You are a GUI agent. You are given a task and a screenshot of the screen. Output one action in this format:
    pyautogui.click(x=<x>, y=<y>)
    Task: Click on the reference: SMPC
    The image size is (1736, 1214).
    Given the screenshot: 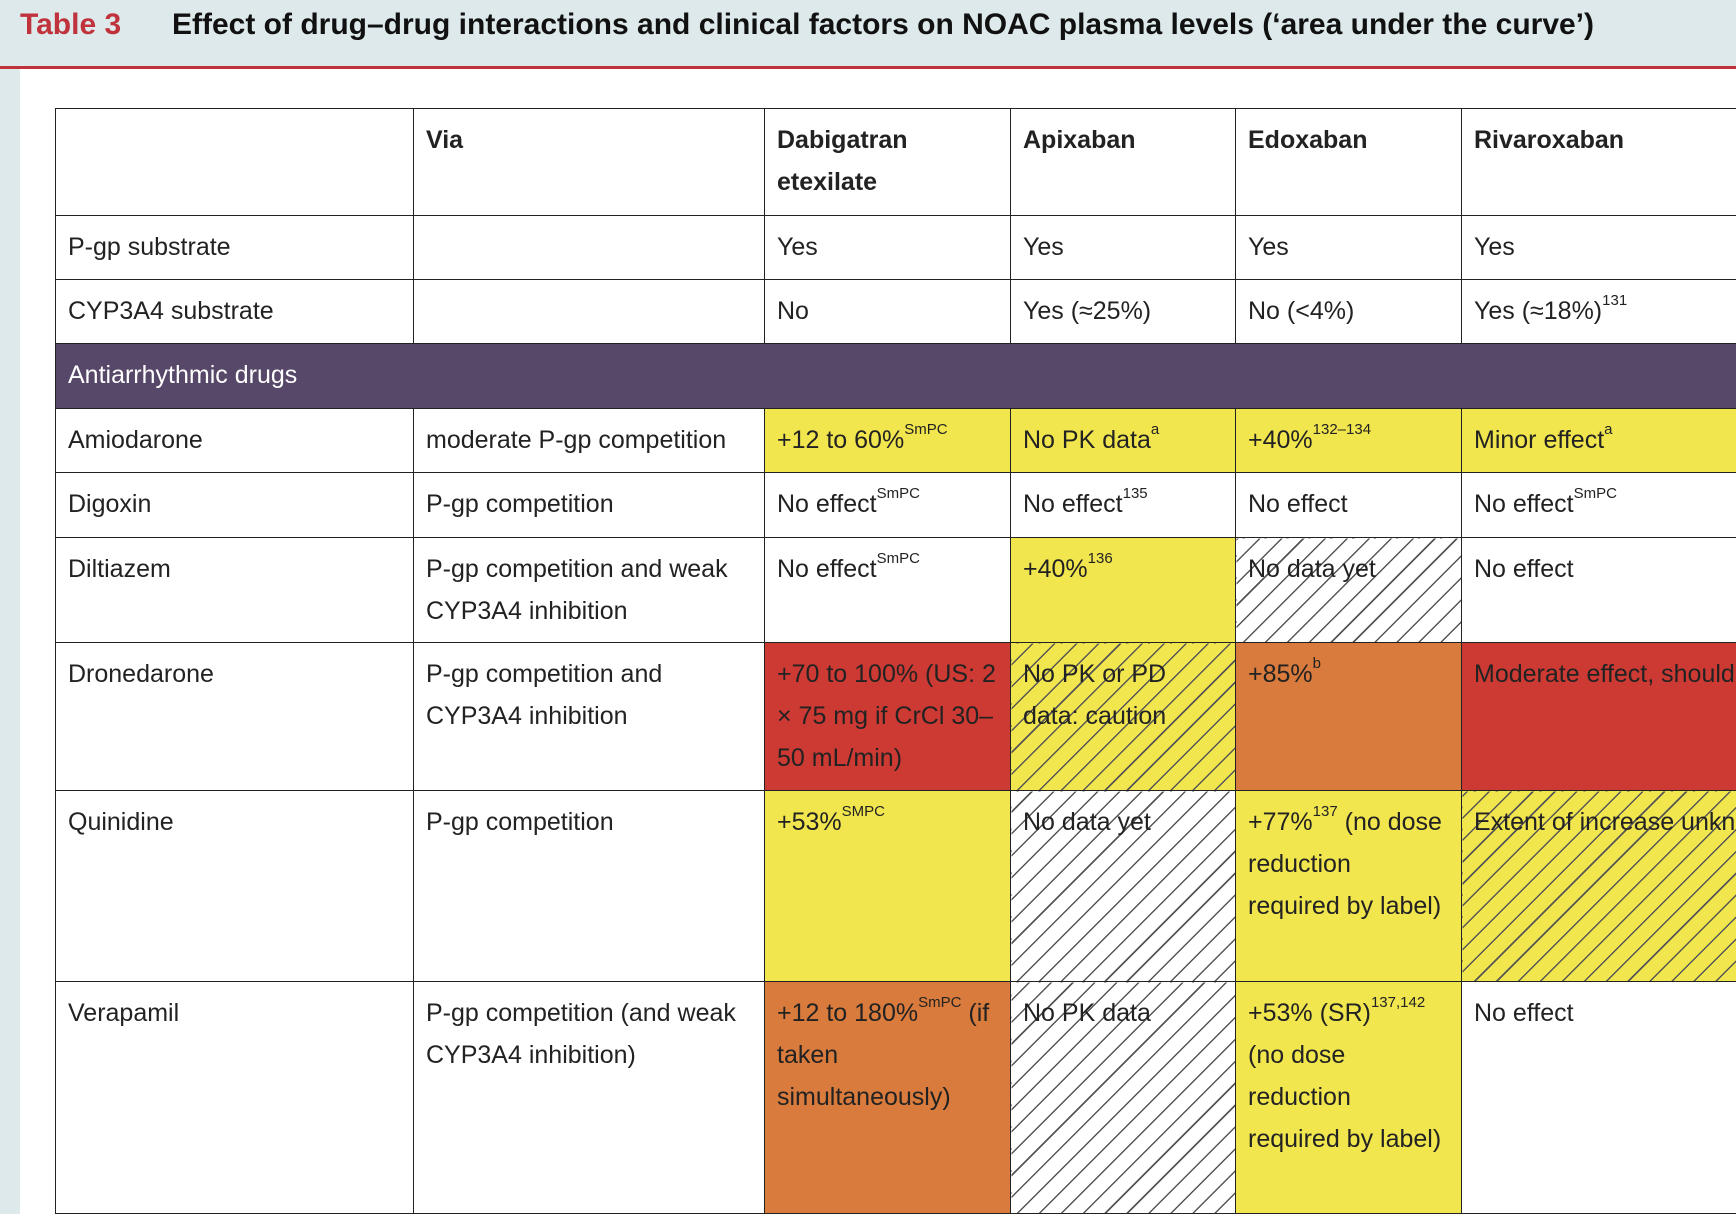 What is the action you would take?
    pyautogui.click(x=863, y=811)
    